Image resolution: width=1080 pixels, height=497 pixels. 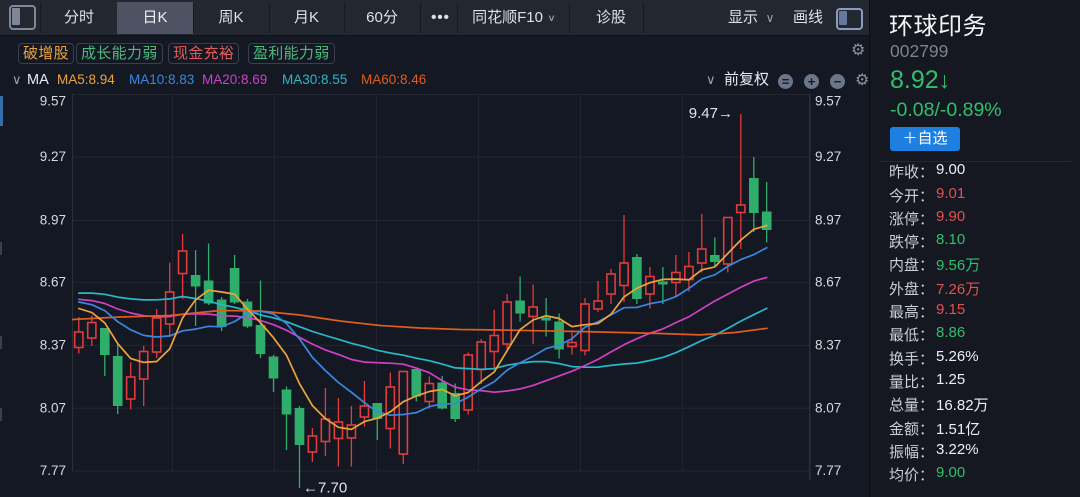 I want to click on svg-text: ←7.70, so click(x=325, y=488).